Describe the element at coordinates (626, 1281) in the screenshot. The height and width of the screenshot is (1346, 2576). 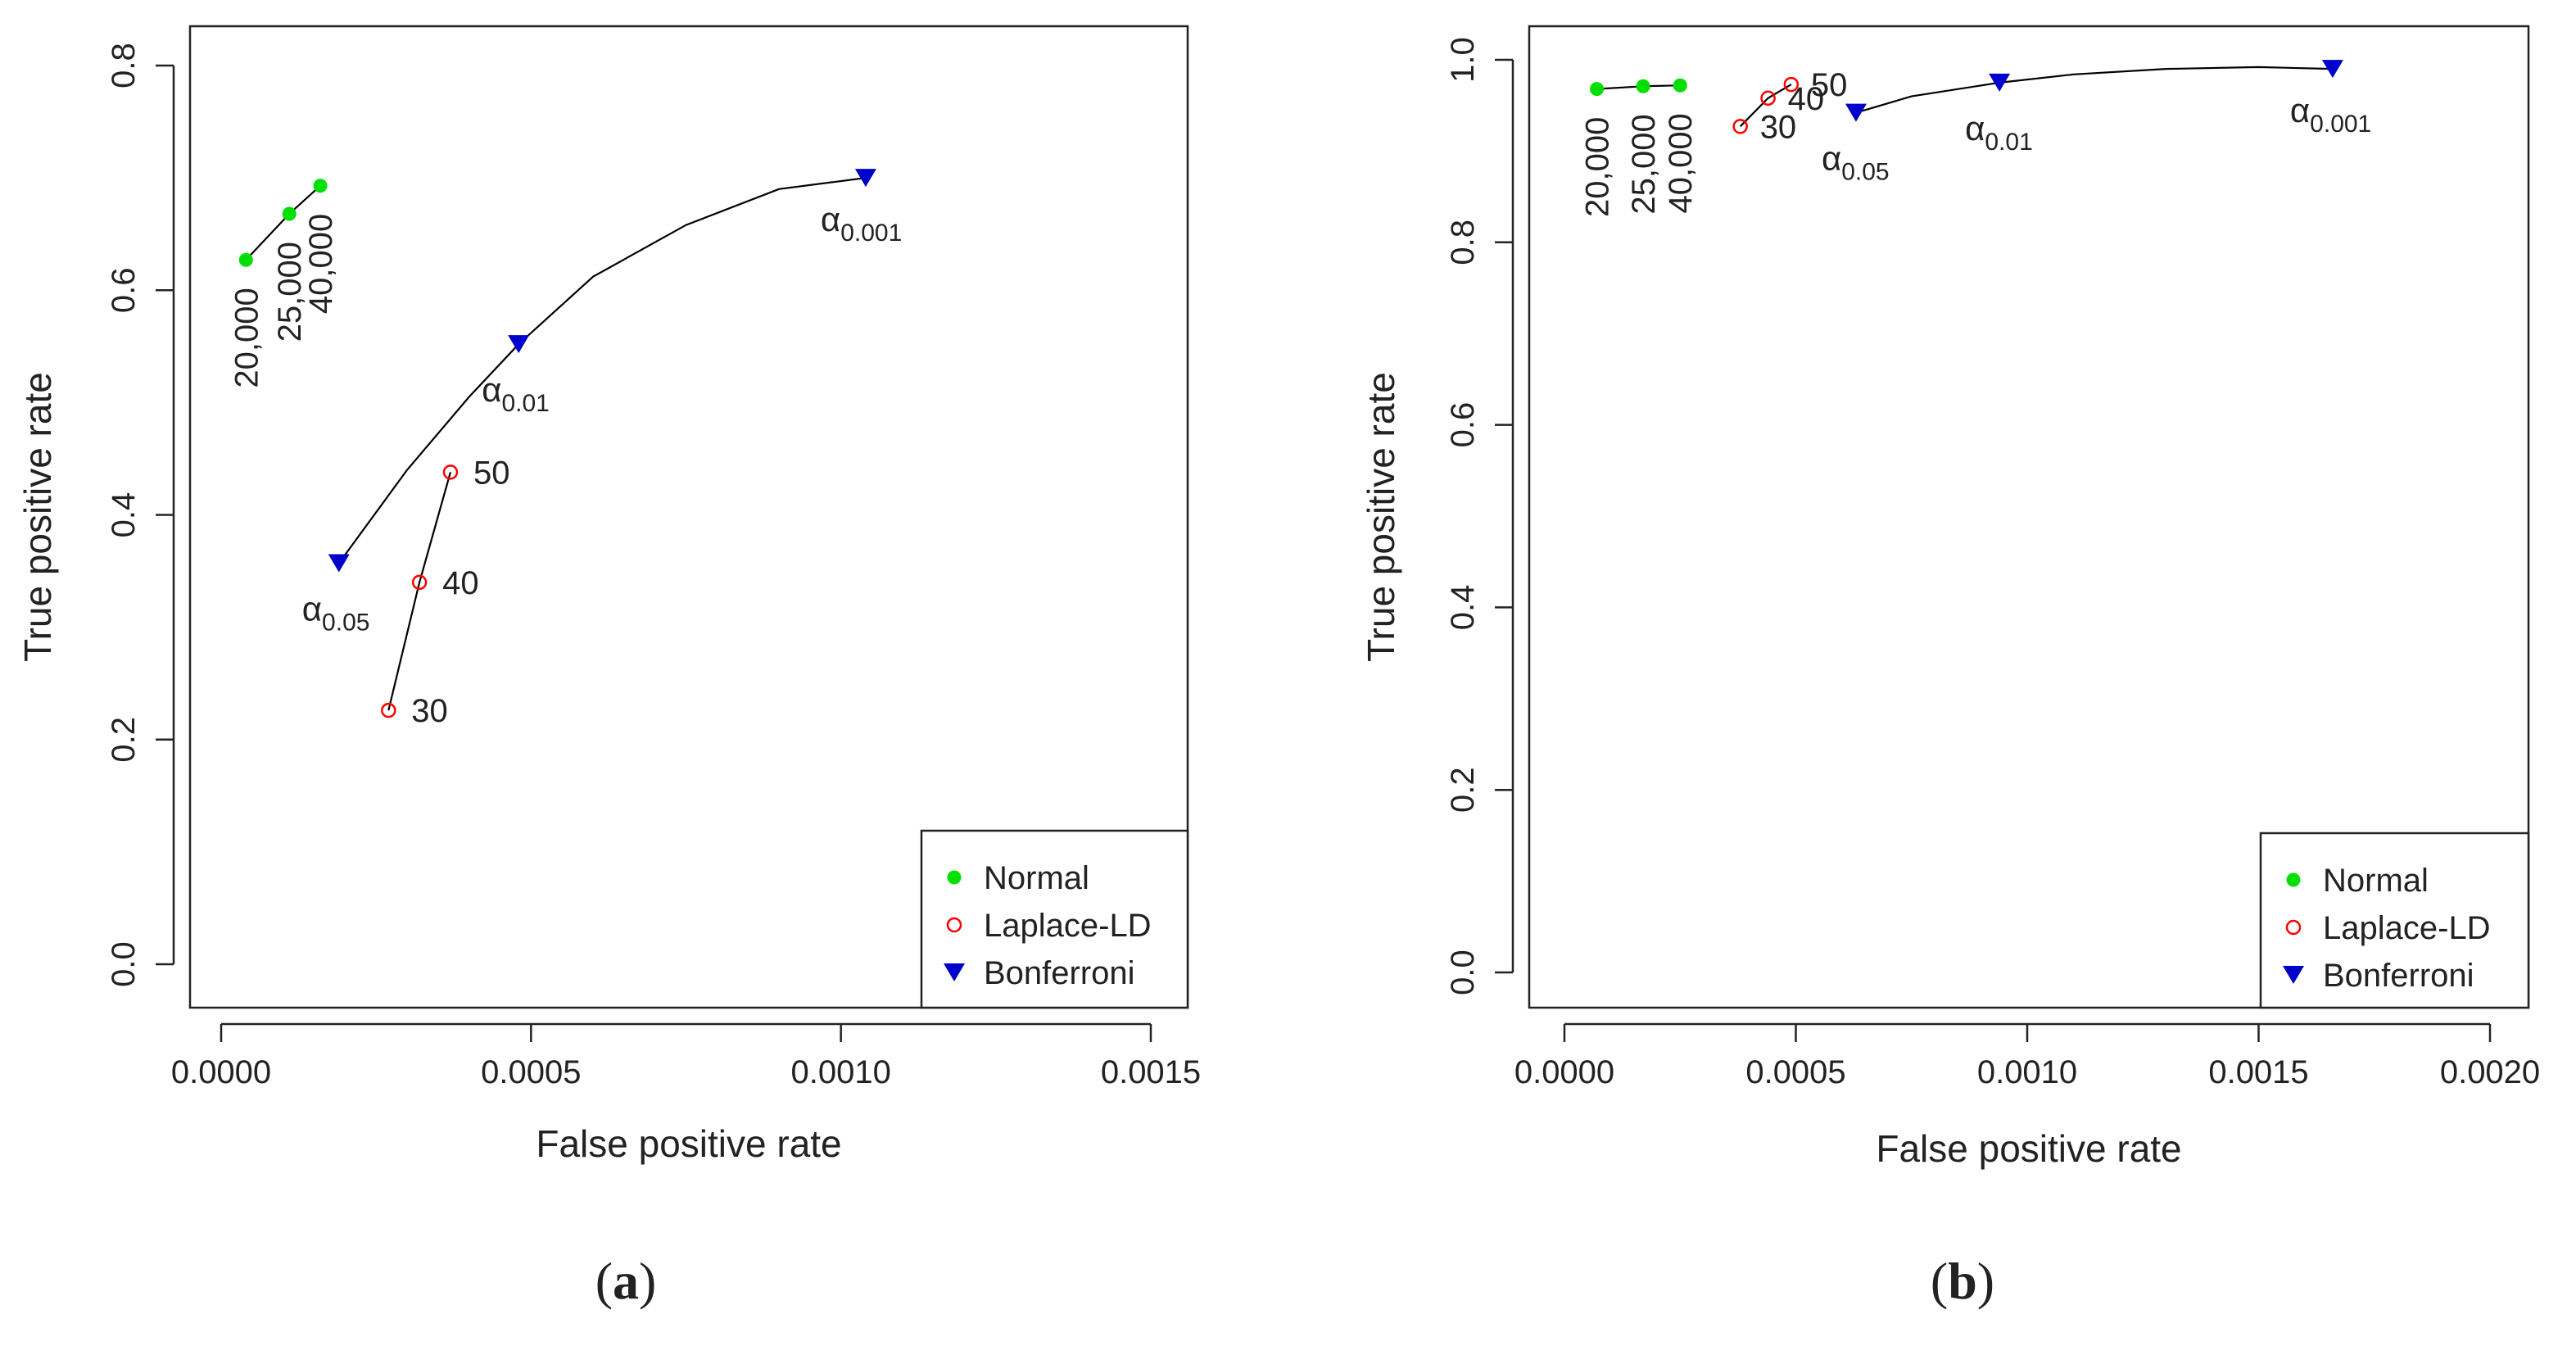
I see `panel-label: (a)` at that location.